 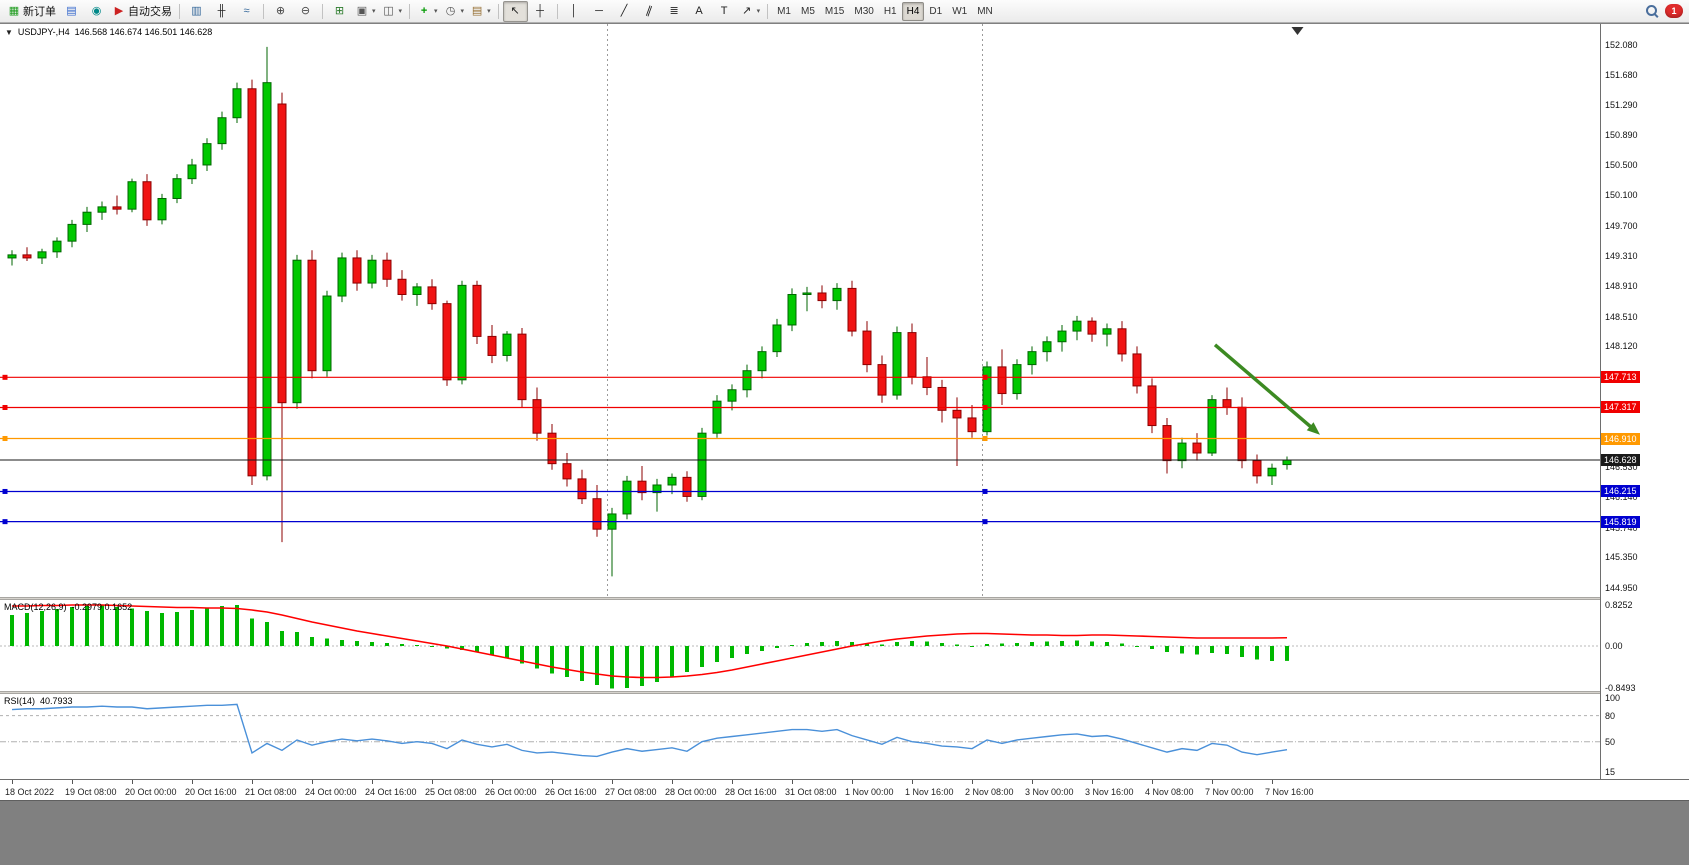 What do you see at coordinates (515, 11) in the screenshot?
I see `cursor-button: ↖` at bounding box center [515, 11].